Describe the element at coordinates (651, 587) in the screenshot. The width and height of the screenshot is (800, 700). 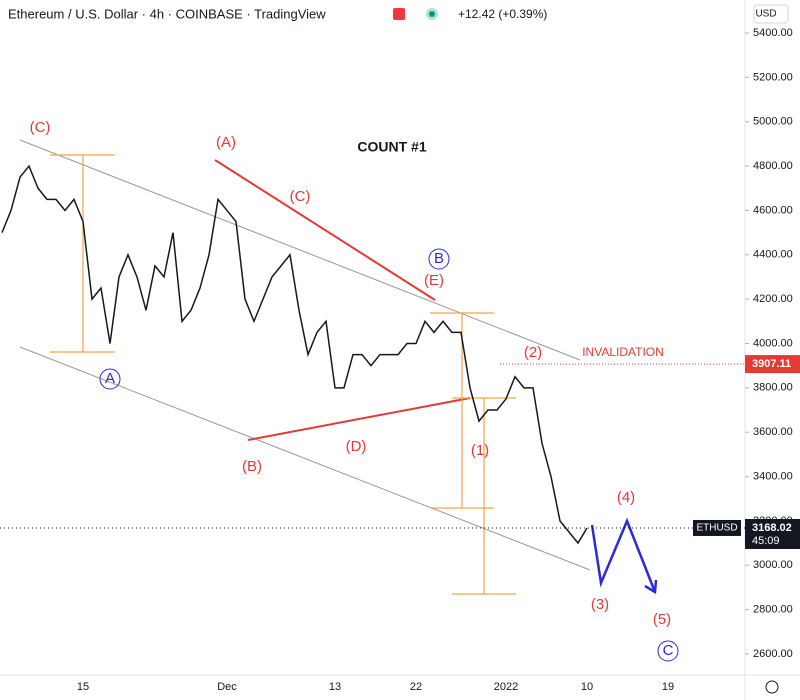
I see `projection-arrow` at that location.